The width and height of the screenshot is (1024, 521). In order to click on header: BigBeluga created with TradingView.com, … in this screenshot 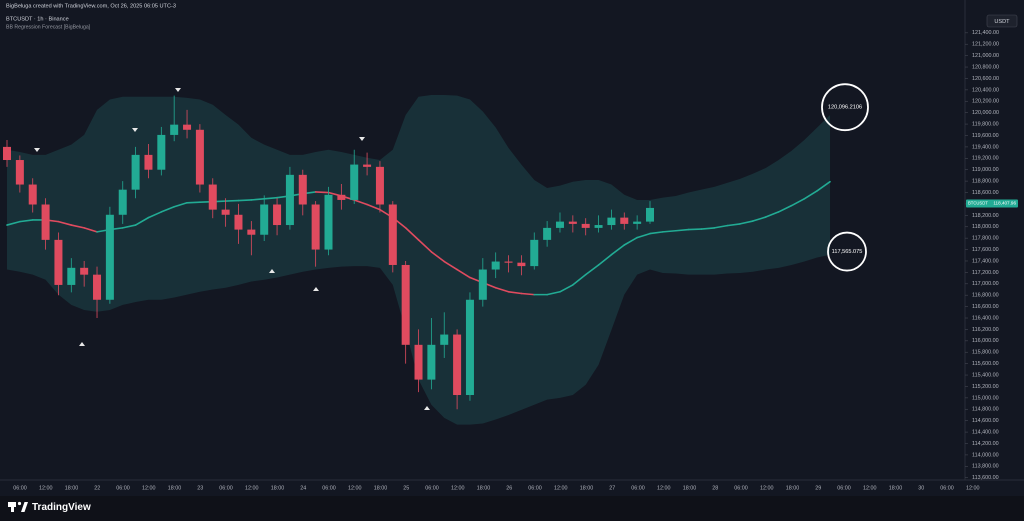, I will do `click(91, 6)`.